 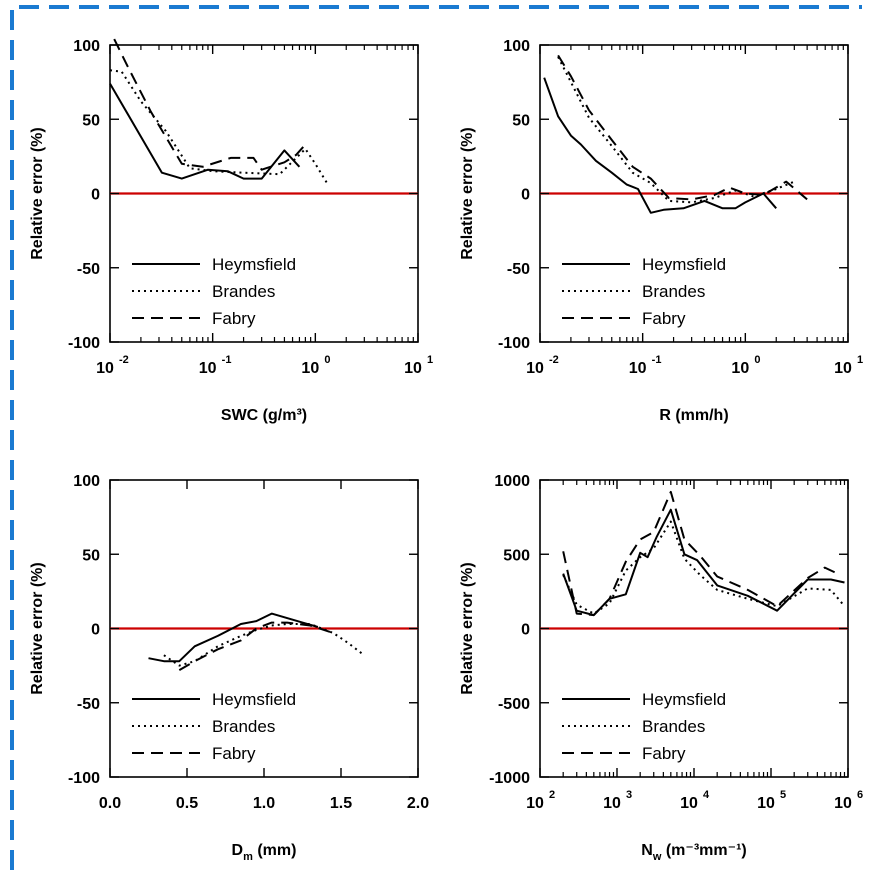 What do you see at coordinates (187, 803) in the screenshot?
I see `x-tick-label: 0.5` at bounding box center [187, 803].